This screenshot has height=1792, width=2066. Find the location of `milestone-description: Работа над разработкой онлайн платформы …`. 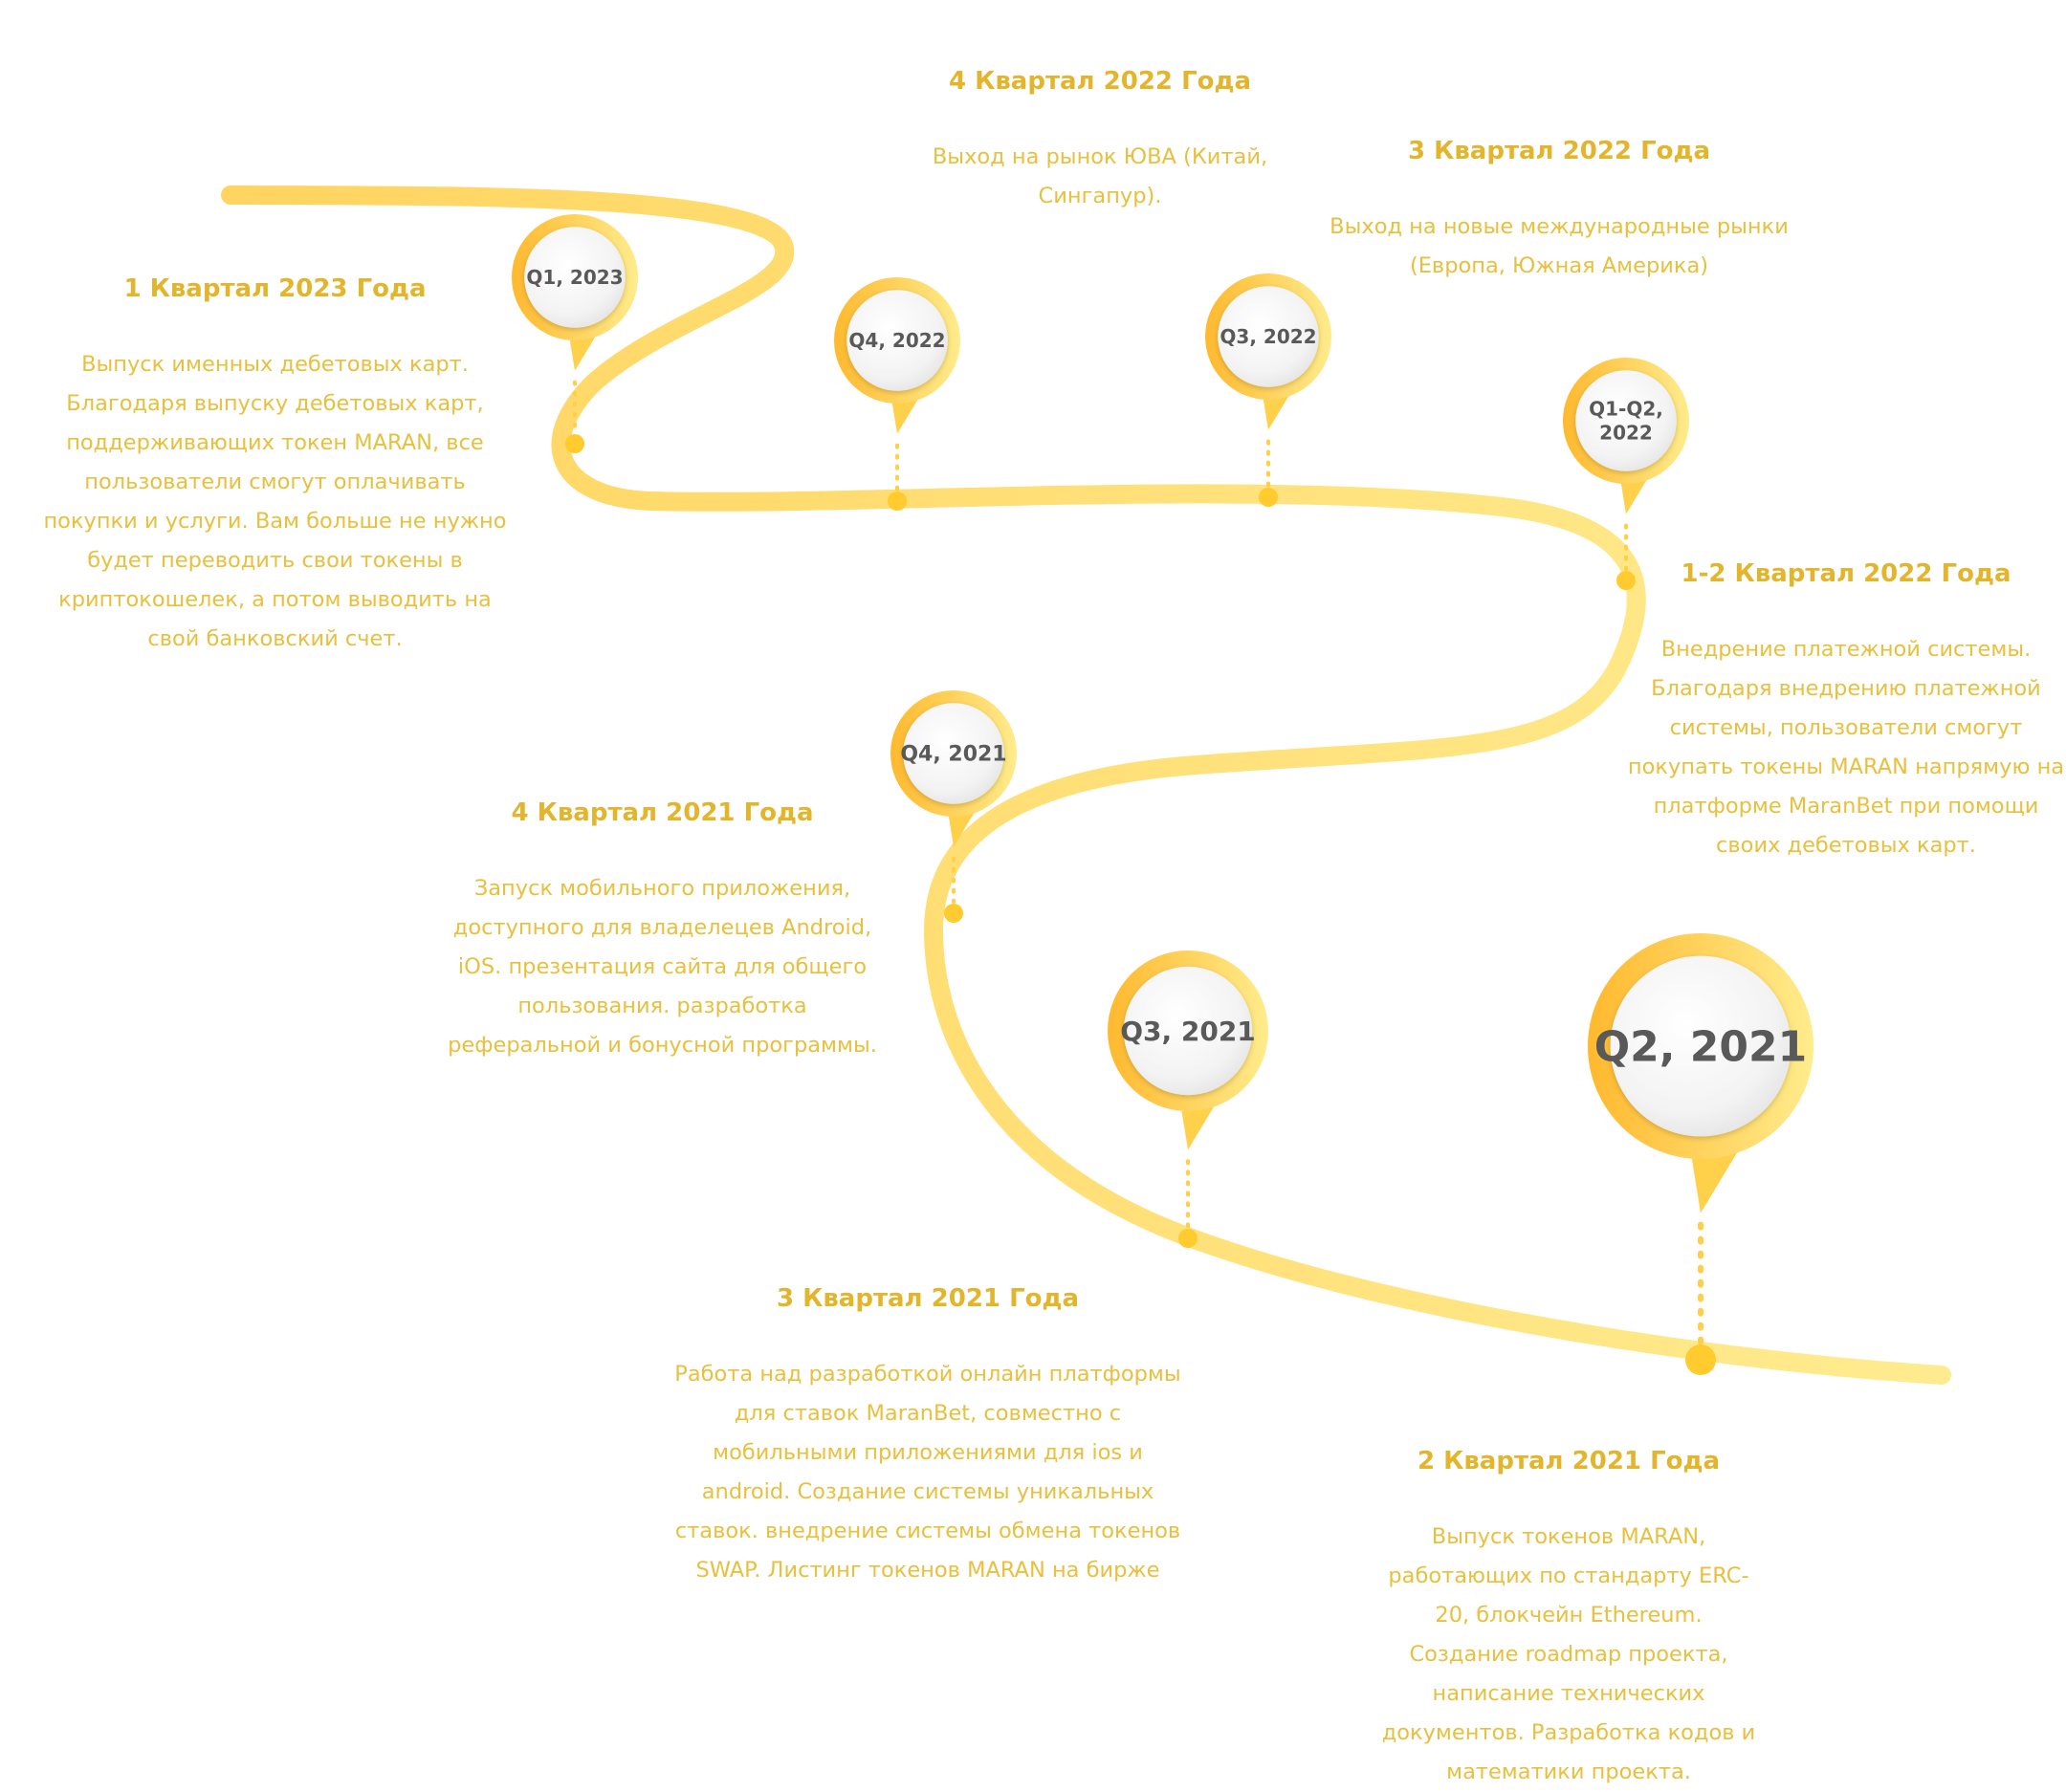

milestone-description: Работа над разработкой онлайн платформы … is located at coordinates (927, 1472).